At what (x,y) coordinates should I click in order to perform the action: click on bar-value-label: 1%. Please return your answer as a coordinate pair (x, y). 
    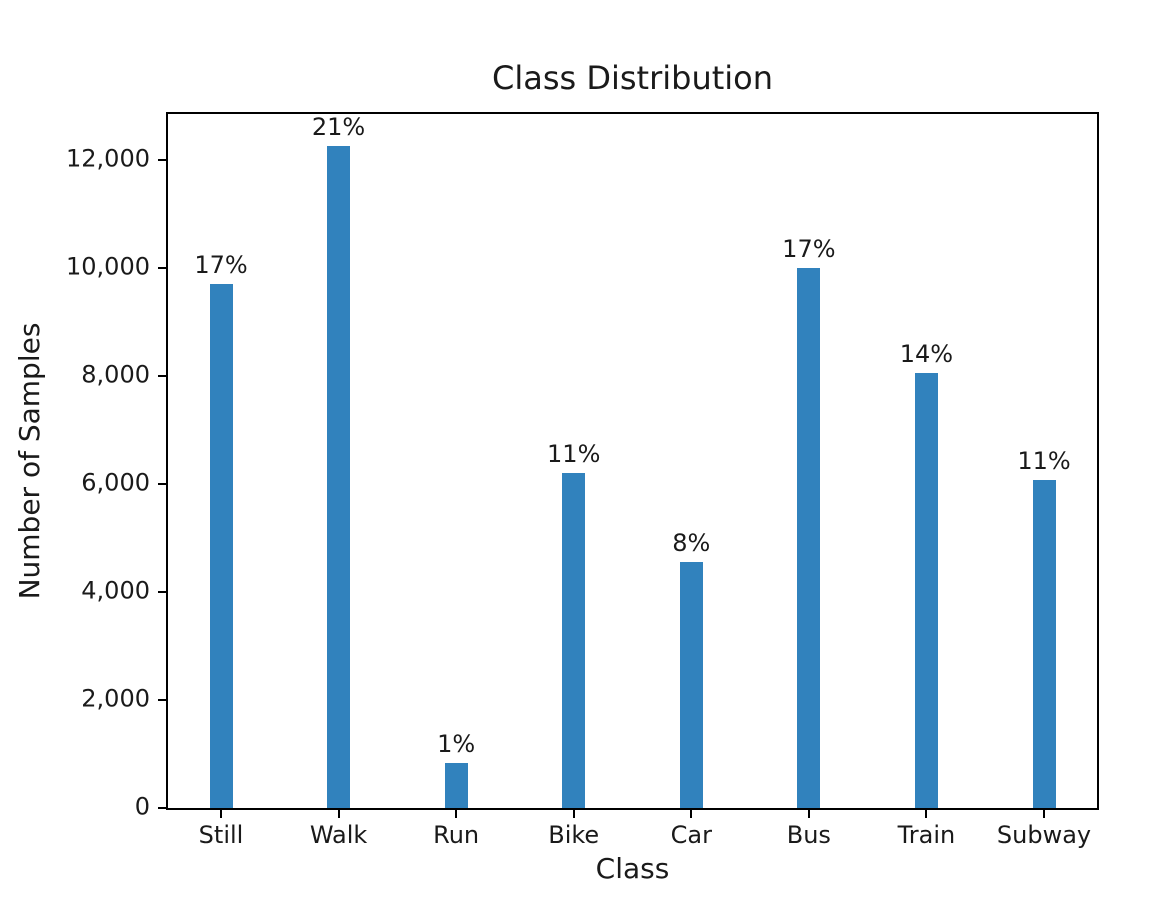
    Looking at the image, I should click on (456, 744).